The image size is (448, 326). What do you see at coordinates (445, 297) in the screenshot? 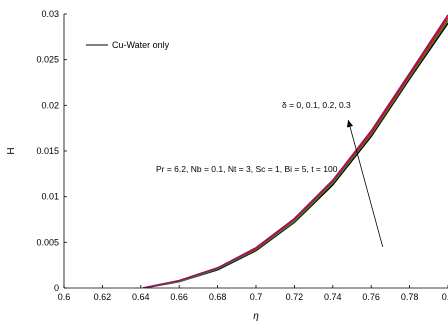
I see `x-tick-label: 0.8` at bounding box center [445, 297].